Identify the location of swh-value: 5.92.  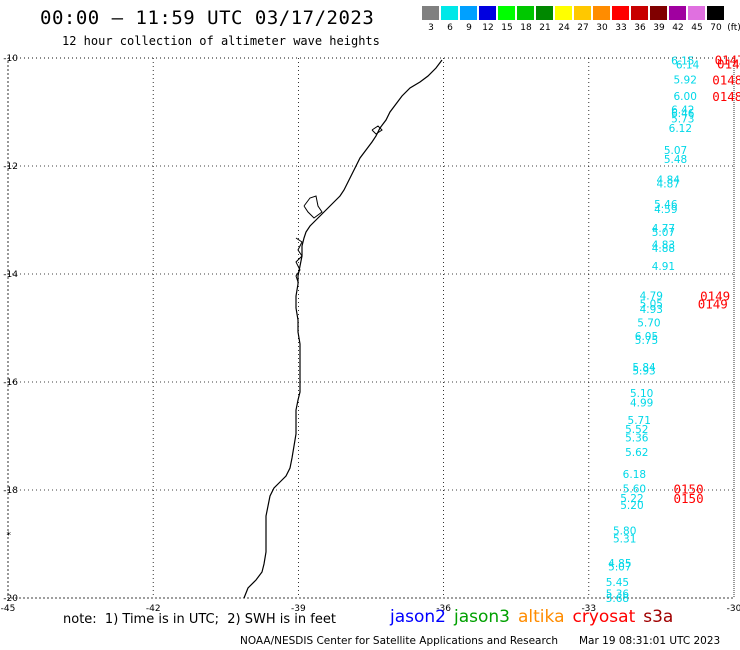
(685, 81).